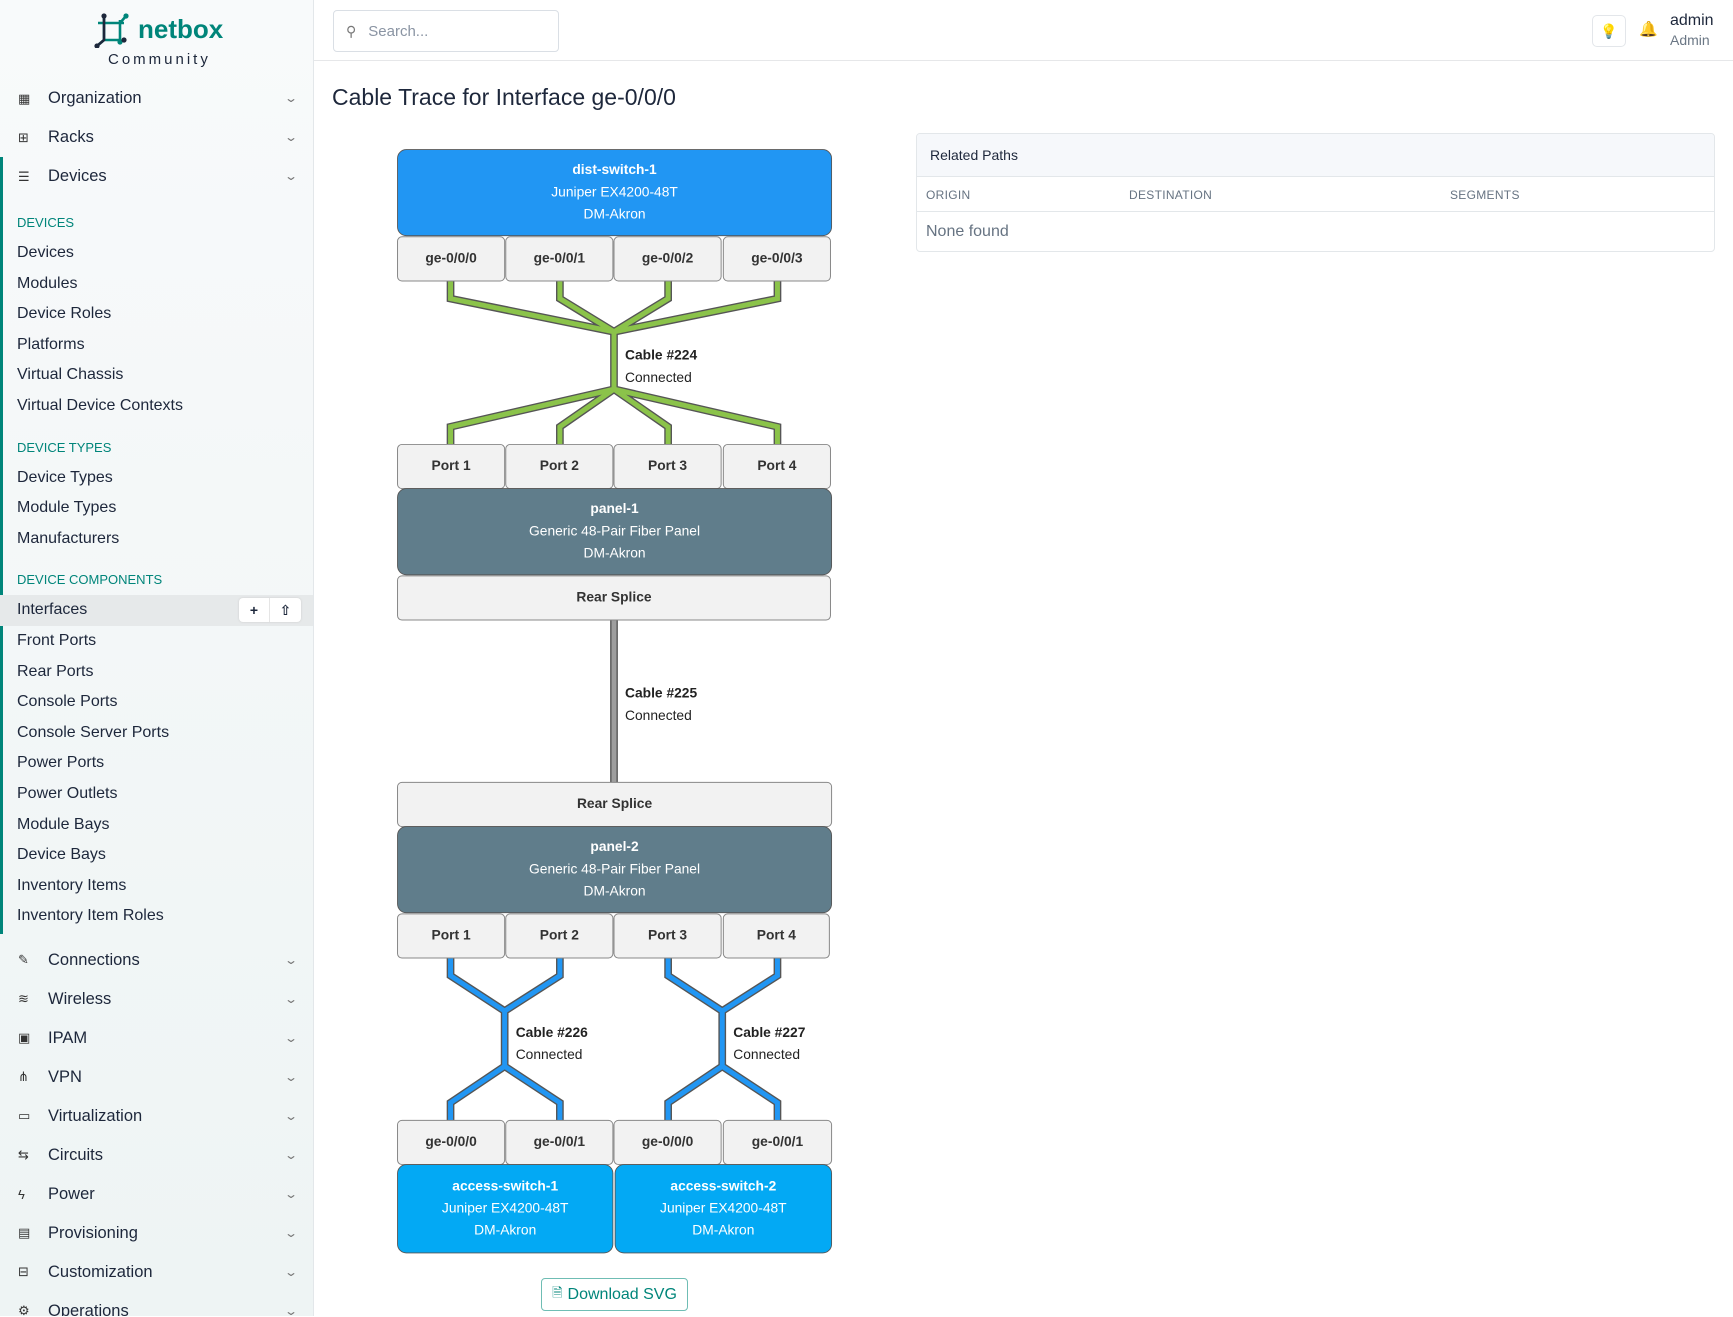 The image size is (1733, 1317). I want to click on sidebar-item-label: Customization, so click(100, 1271).